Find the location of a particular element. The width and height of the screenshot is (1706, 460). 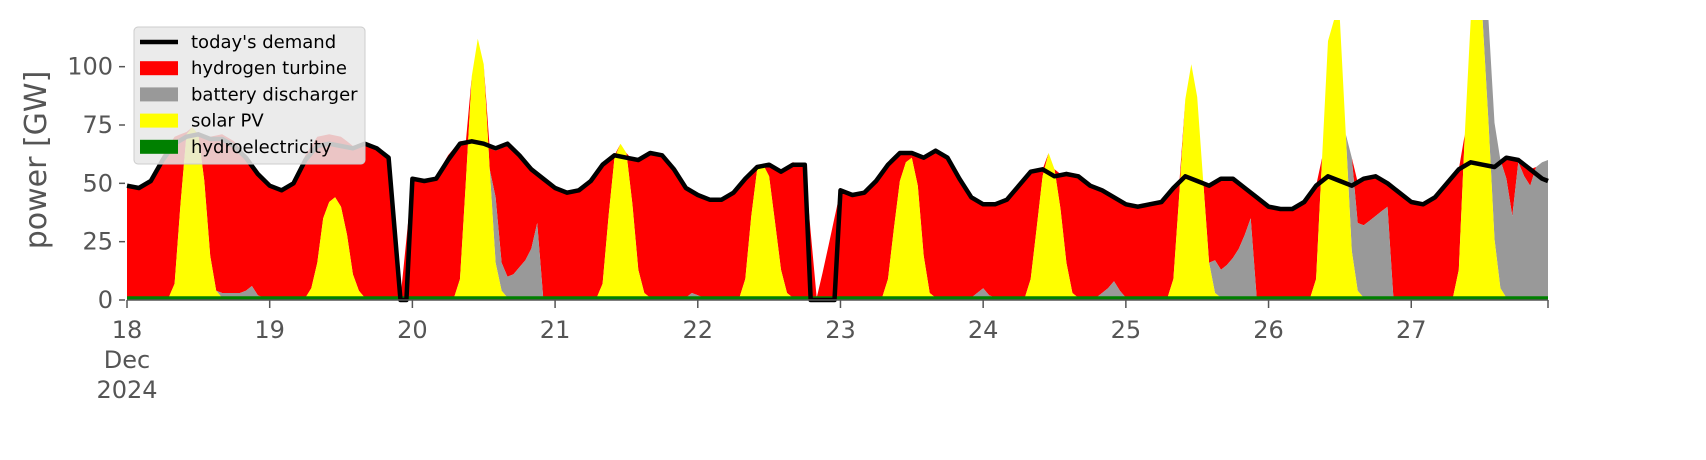

legend-box is located at coordinates (249, 95).